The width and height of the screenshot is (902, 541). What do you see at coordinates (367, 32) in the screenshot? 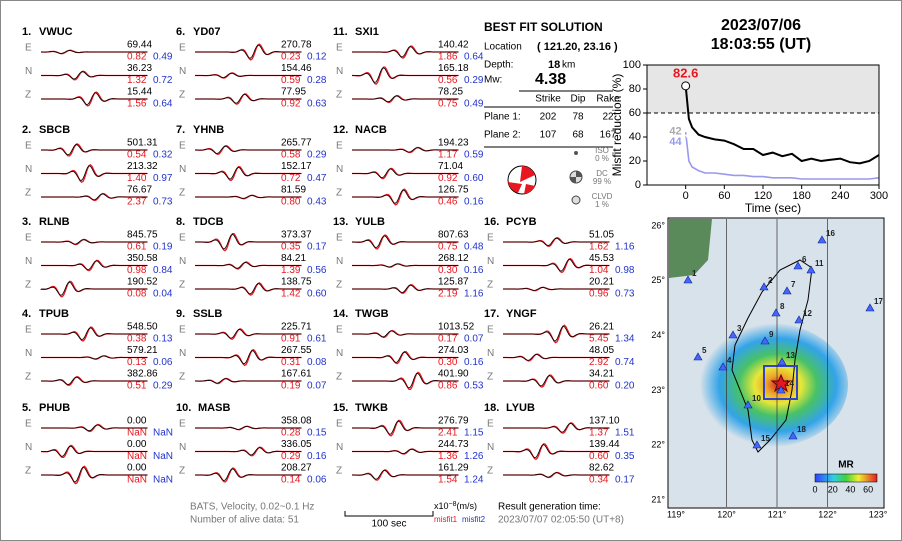
I see `station-name: SXI1` at bounding box center [367, 32].